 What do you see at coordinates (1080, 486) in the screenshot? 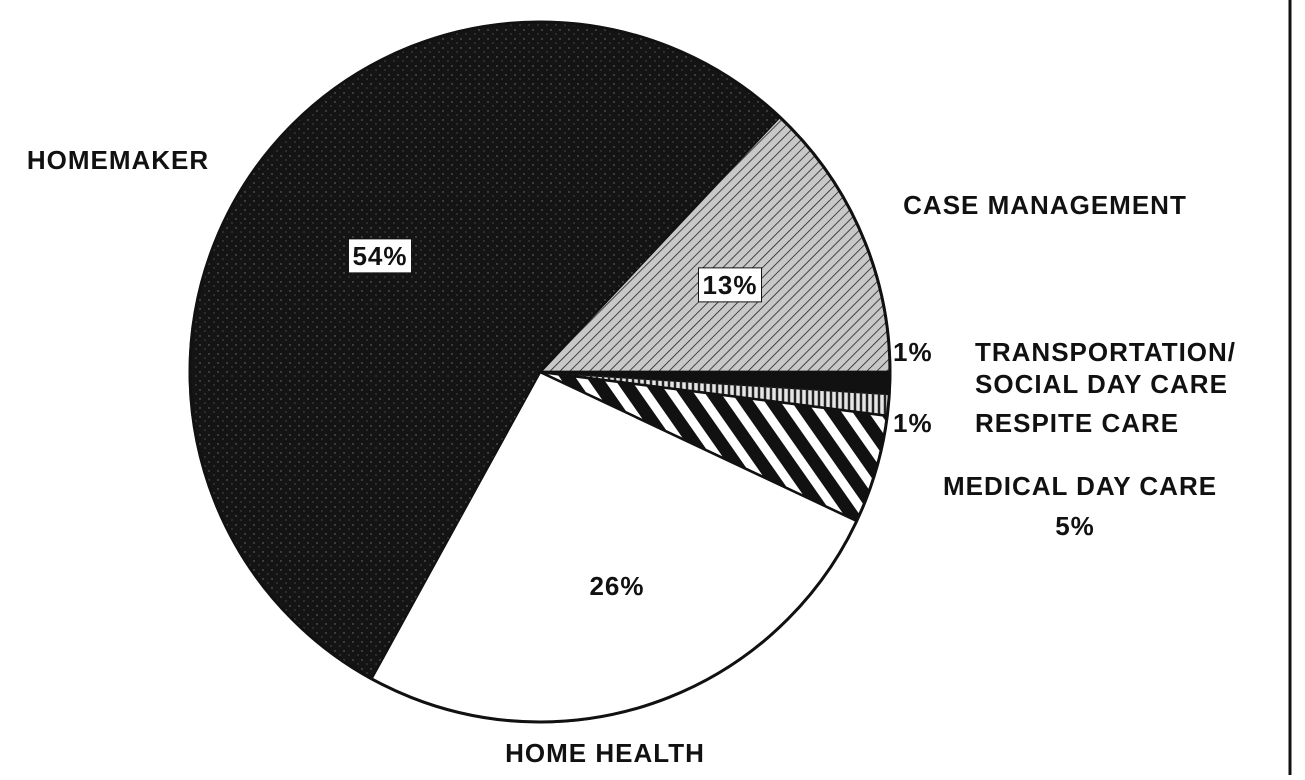
I see `category-label: MEDICAL DAY CARE` at bounding box center [1080, 486].